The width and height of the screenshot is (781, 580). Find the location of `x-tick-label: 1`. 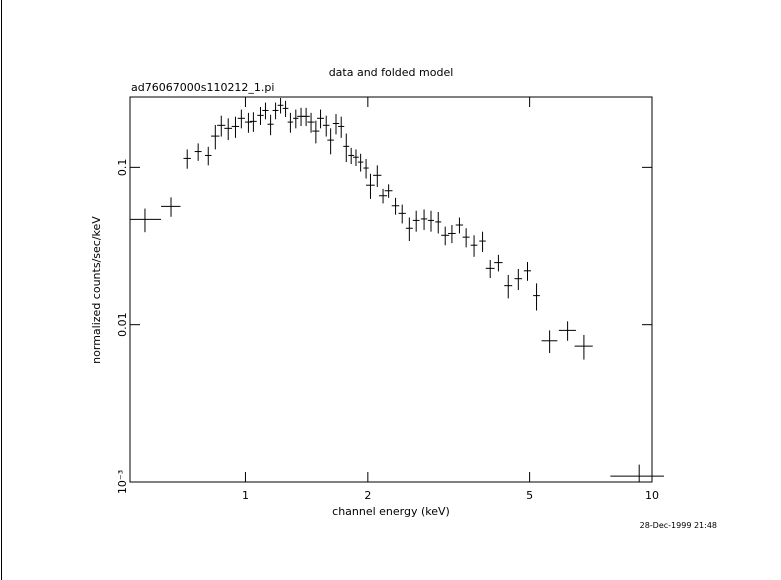

x-tick-label: 1 is located at coordinates (245, 495).